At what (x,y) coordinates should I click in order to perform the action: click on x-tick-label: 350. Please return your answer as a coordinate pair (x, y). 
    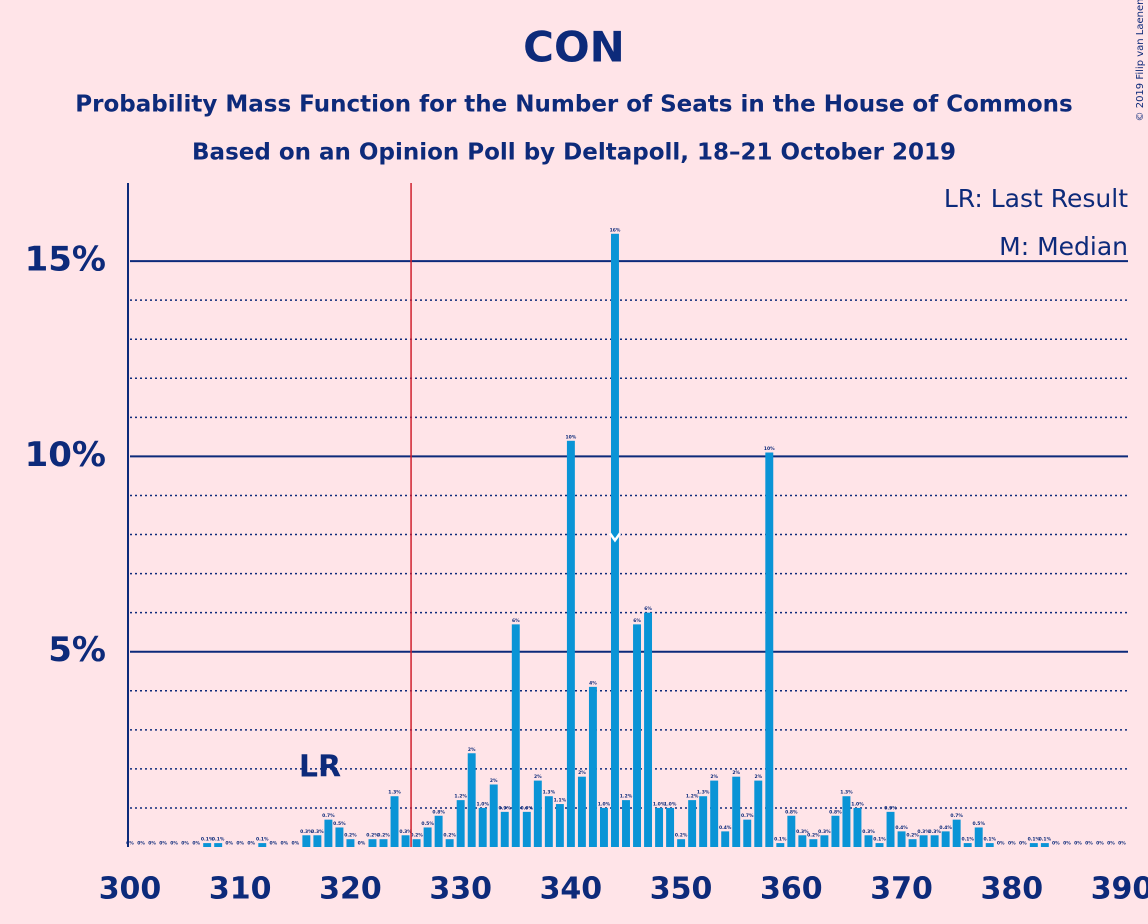
    Looking at the image, I should click on (681, 889).